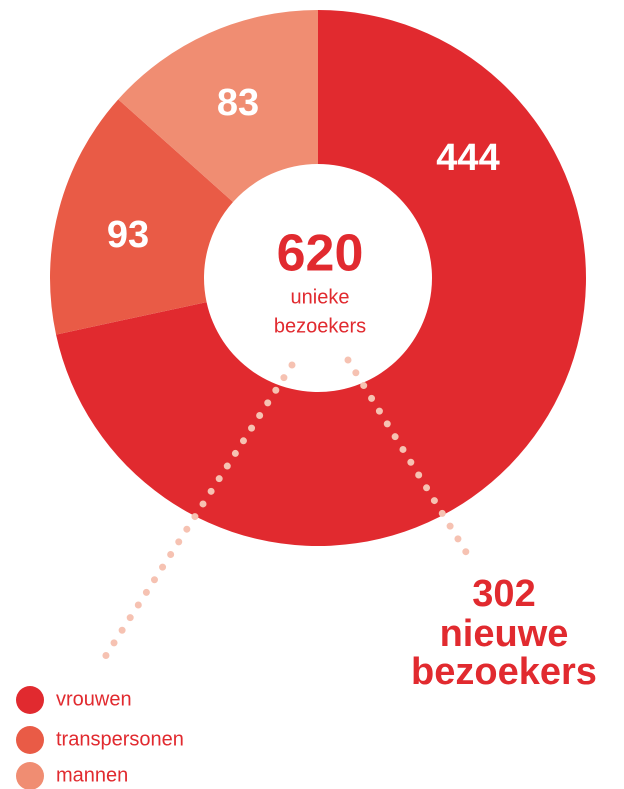  I want to click on legend-label: vrouwen, so click(94, 699).